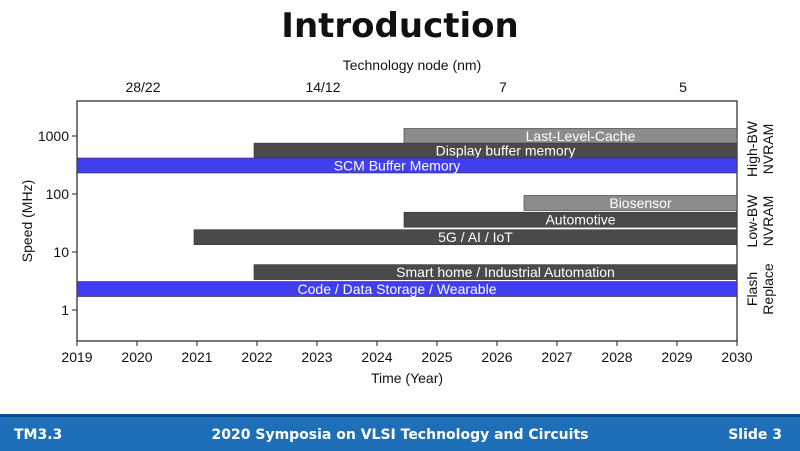  What do you see at coordinates (376, 357) in the screenshot?
I see `x-tick-label: 2024` at bounding box center [376, 357].